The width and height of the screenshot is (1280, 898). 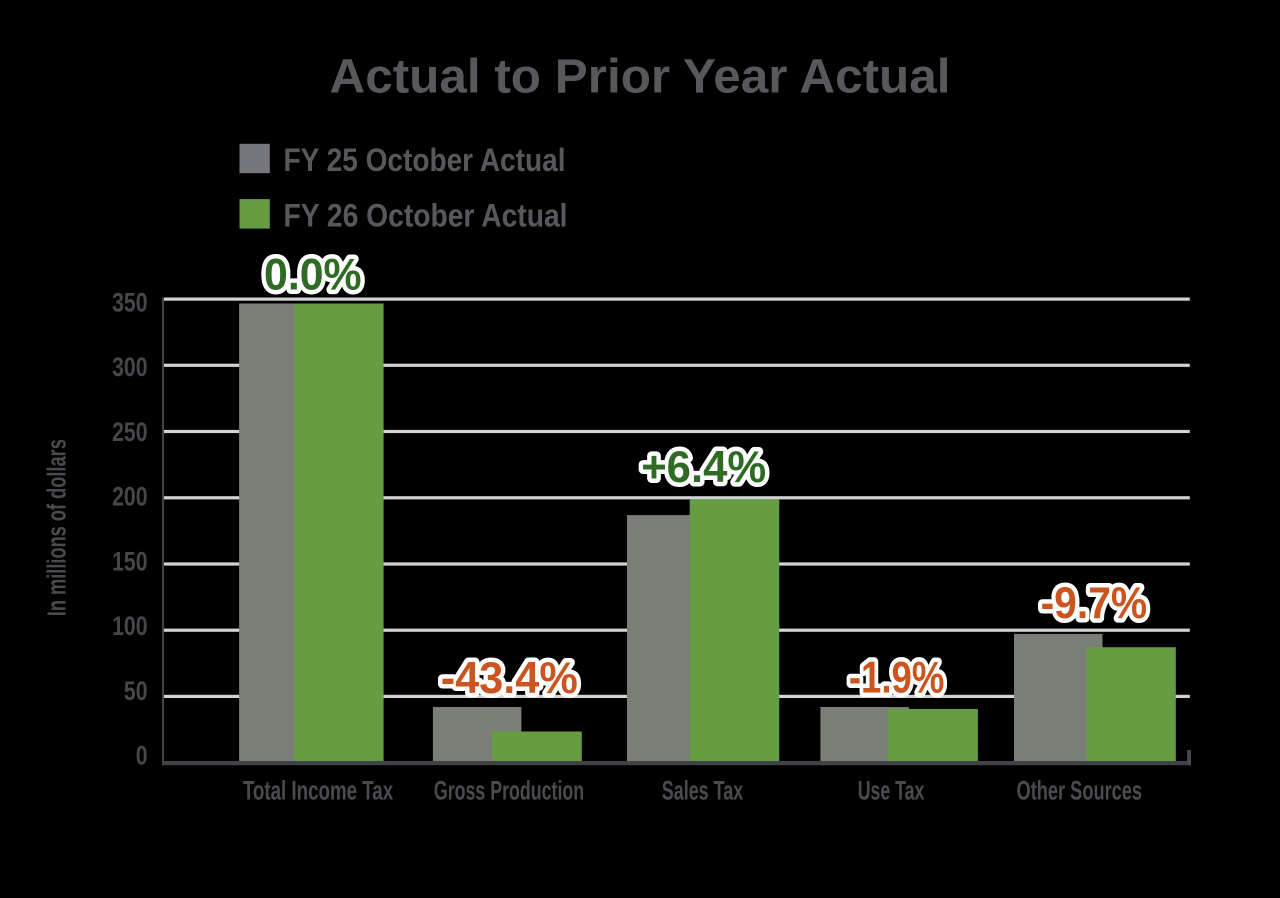 What do you see at coordinates (129, 562) in the screenshot?
I see `svg-text: 150` at bounding box center [129, 562].